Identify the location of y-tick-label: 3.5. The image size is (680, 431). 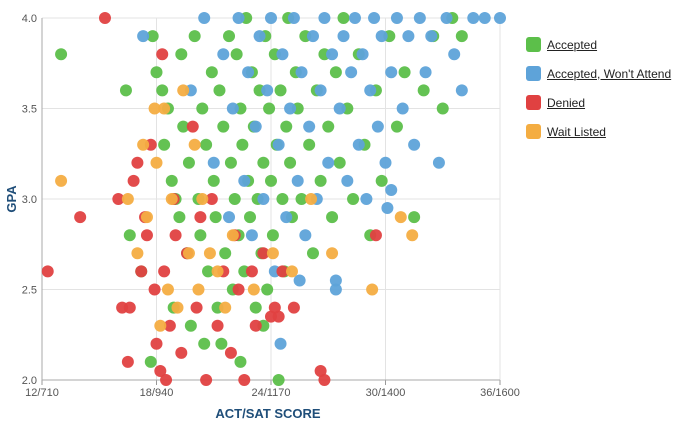
(29, 110).